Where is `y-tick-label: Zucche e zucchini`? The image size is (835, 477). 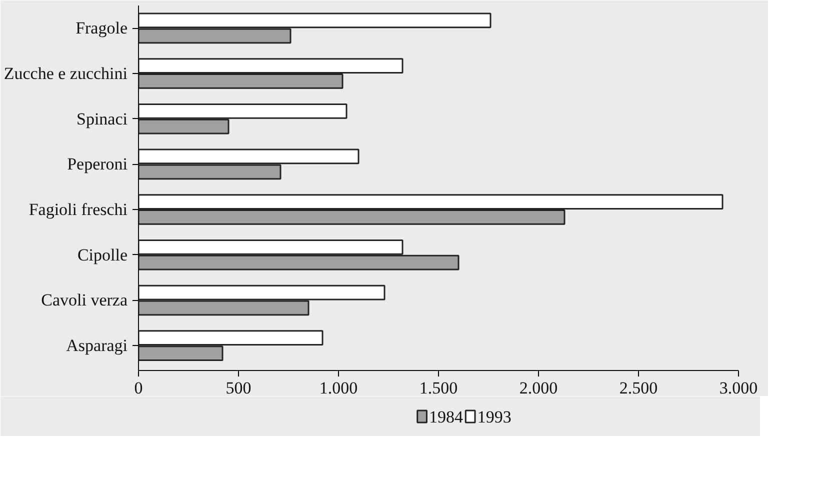
y-tick-label: Zucche e zucchini is located at coordinates (66, 74).